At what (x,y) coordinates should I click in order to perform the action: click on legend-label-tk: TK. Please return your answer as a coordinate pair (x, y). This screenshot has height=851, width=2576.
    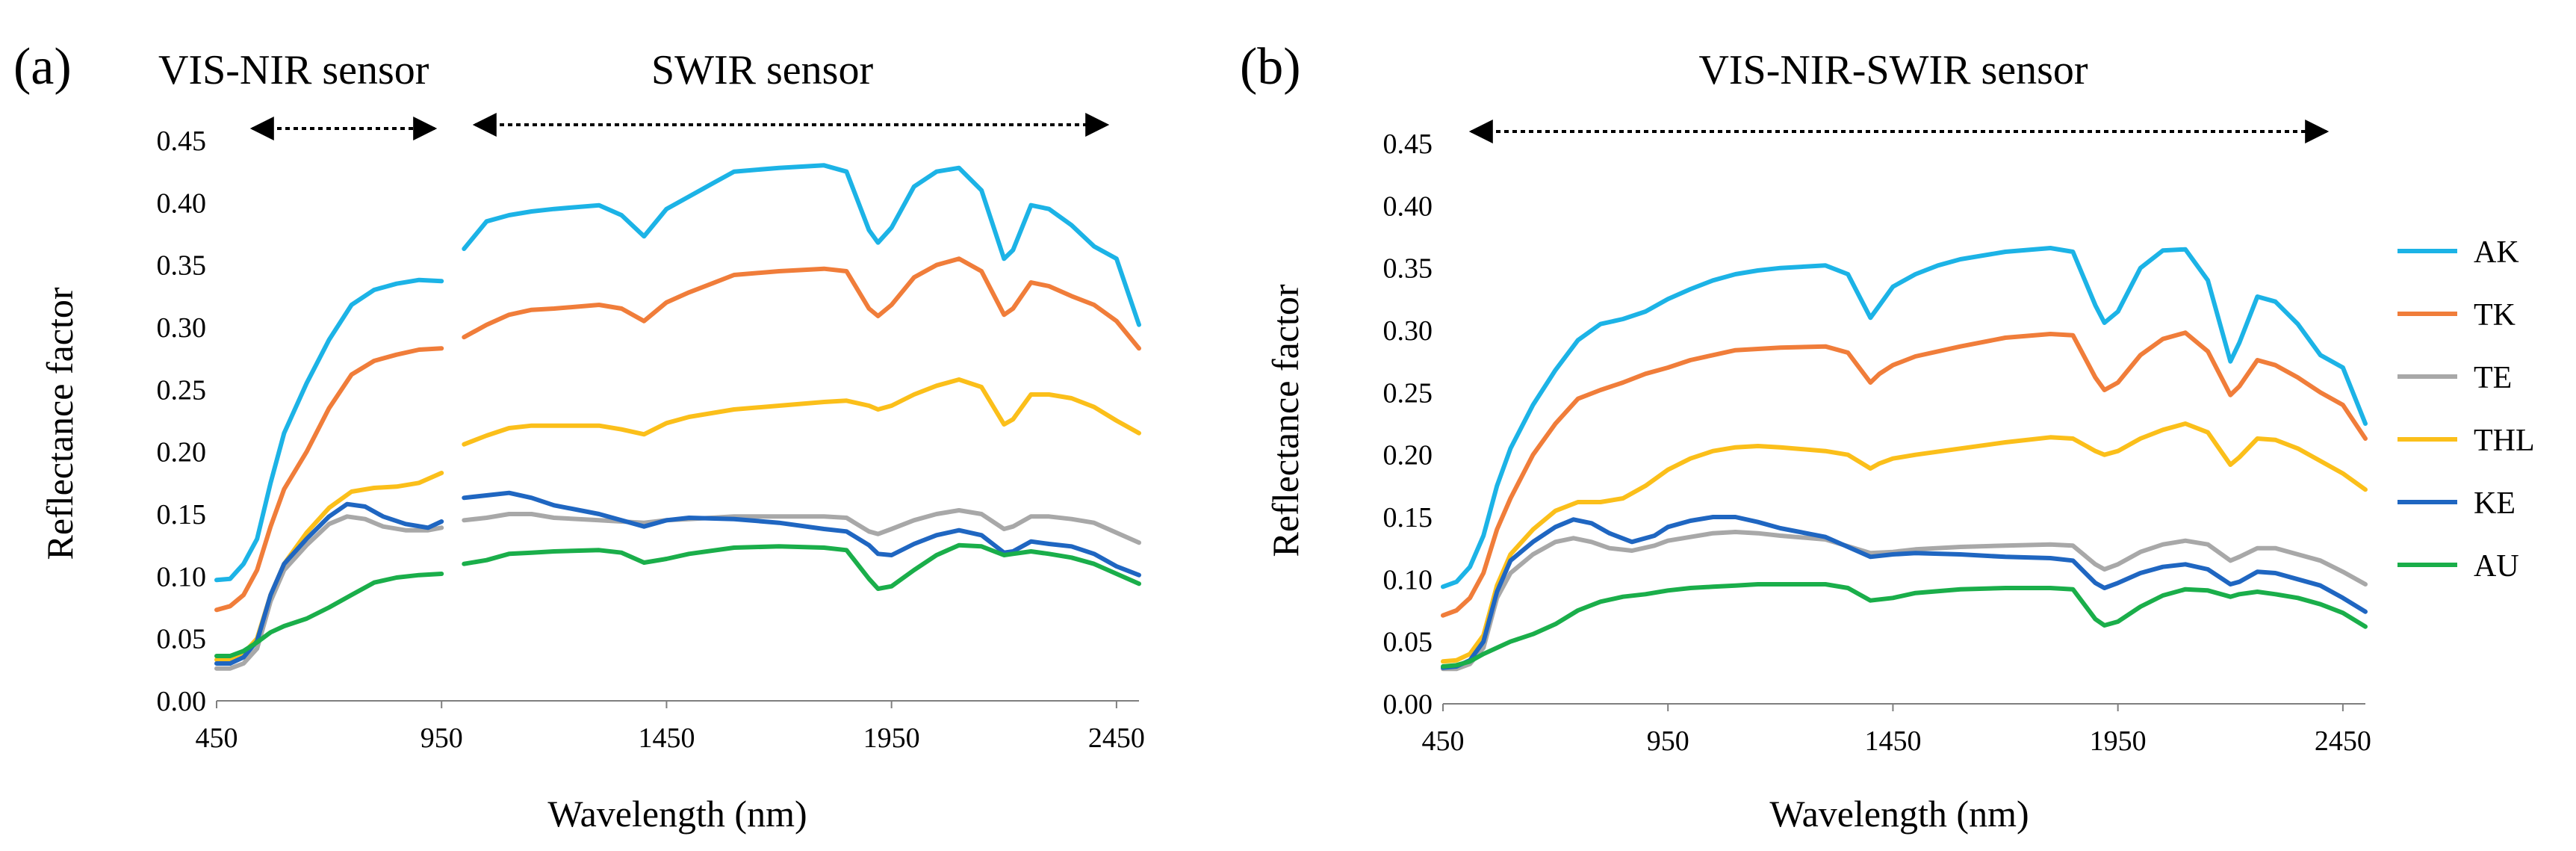
    Looking at the image, I should click on (2495, 315).